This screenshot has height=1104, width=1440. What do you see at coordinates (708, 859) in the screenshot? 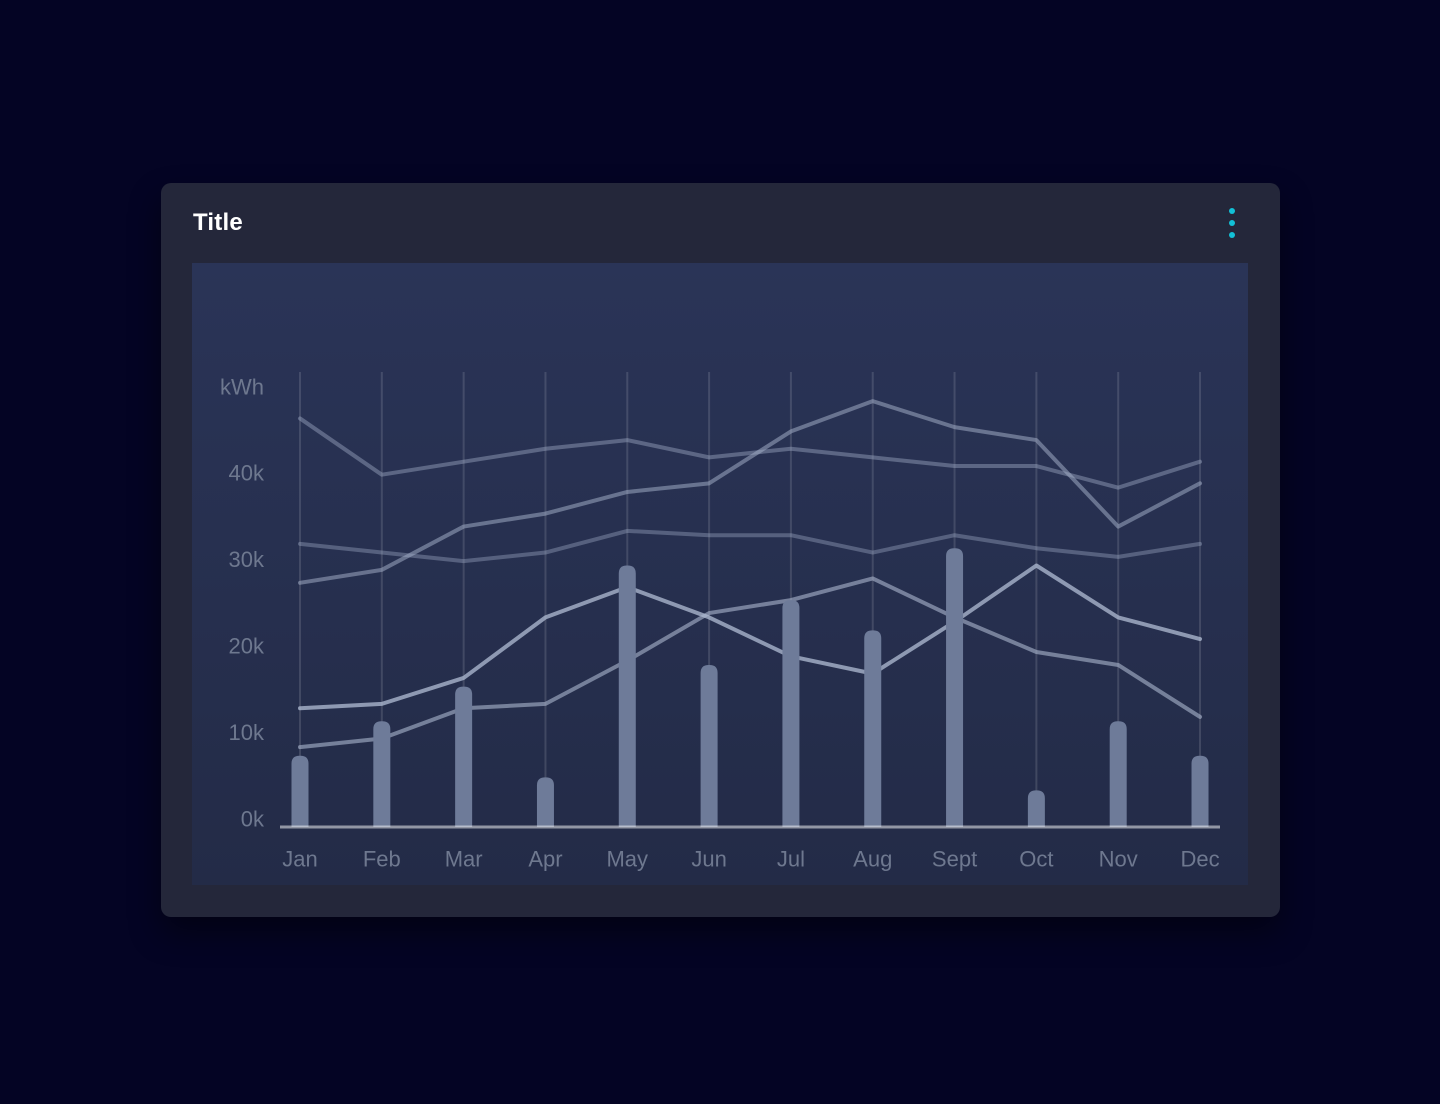
I see `x-tick-label-jun: Jun` at bounding box center [708, 859].